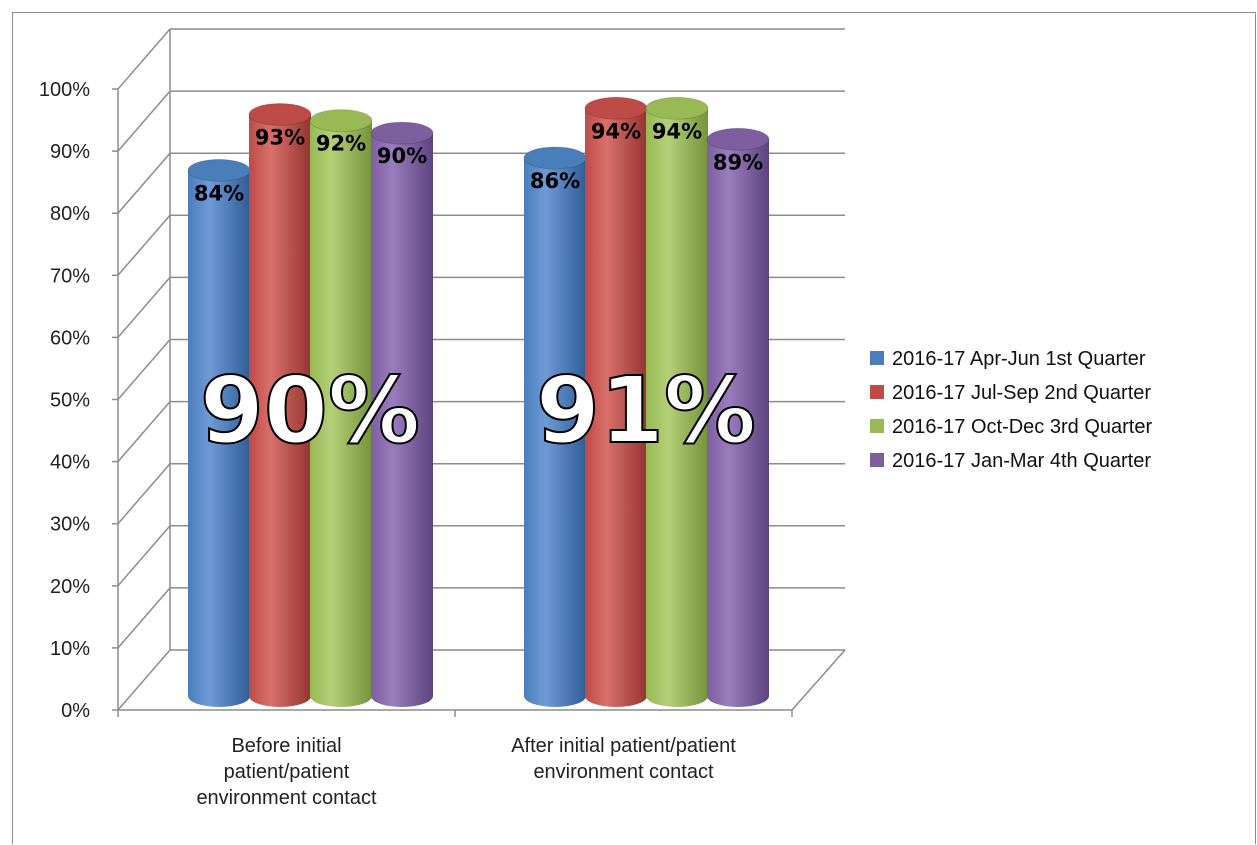 Image resolution: width=1257 pixels, height=845 pixels. I want to click on y-tick-label: 10%, so click(70, 649).